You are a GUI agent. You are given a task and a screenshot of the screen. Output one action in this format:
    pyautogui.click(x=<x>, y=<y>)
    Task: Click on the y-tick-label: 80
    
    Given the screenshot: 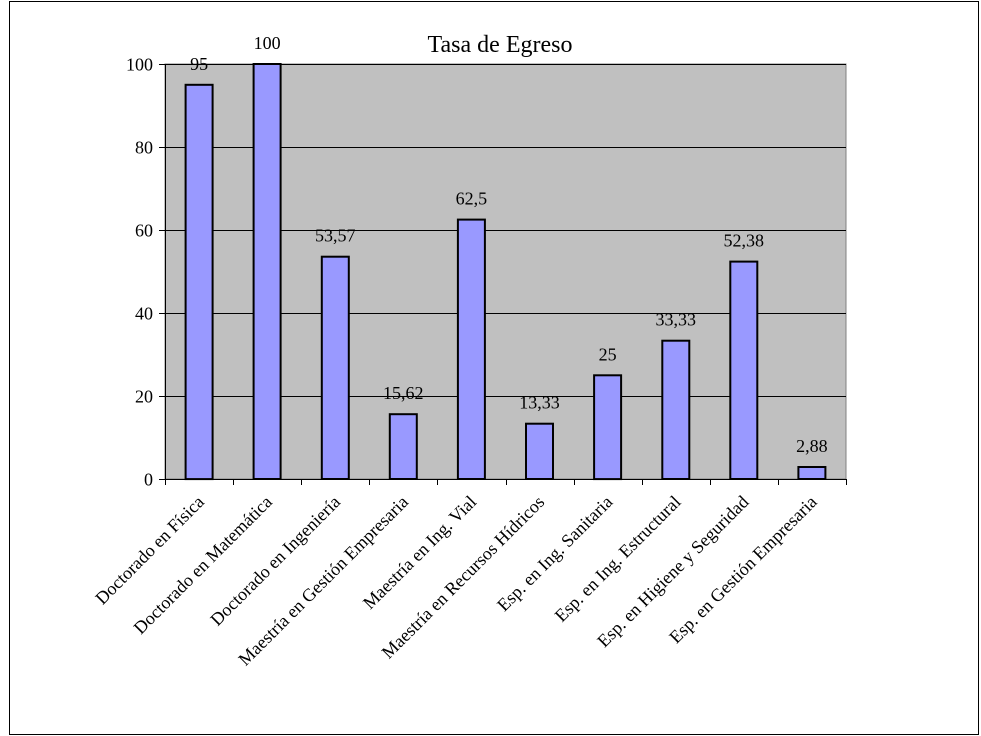 What is the action you would take?
    pyautogui.click(x=144, y=148)
    